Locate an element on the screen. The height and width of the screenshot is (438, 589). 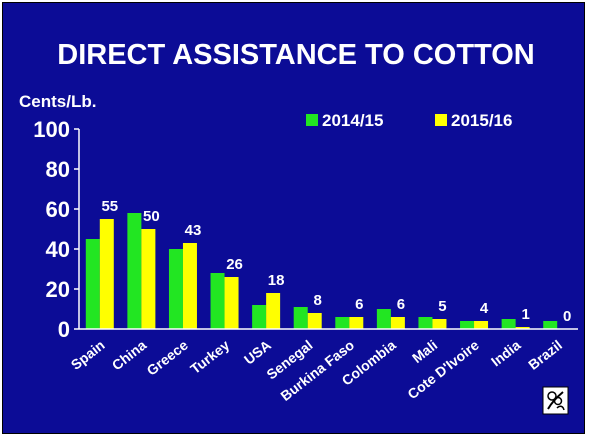
bar-2015-16-cote-d-ivoire is located at coordinates (481, 325).